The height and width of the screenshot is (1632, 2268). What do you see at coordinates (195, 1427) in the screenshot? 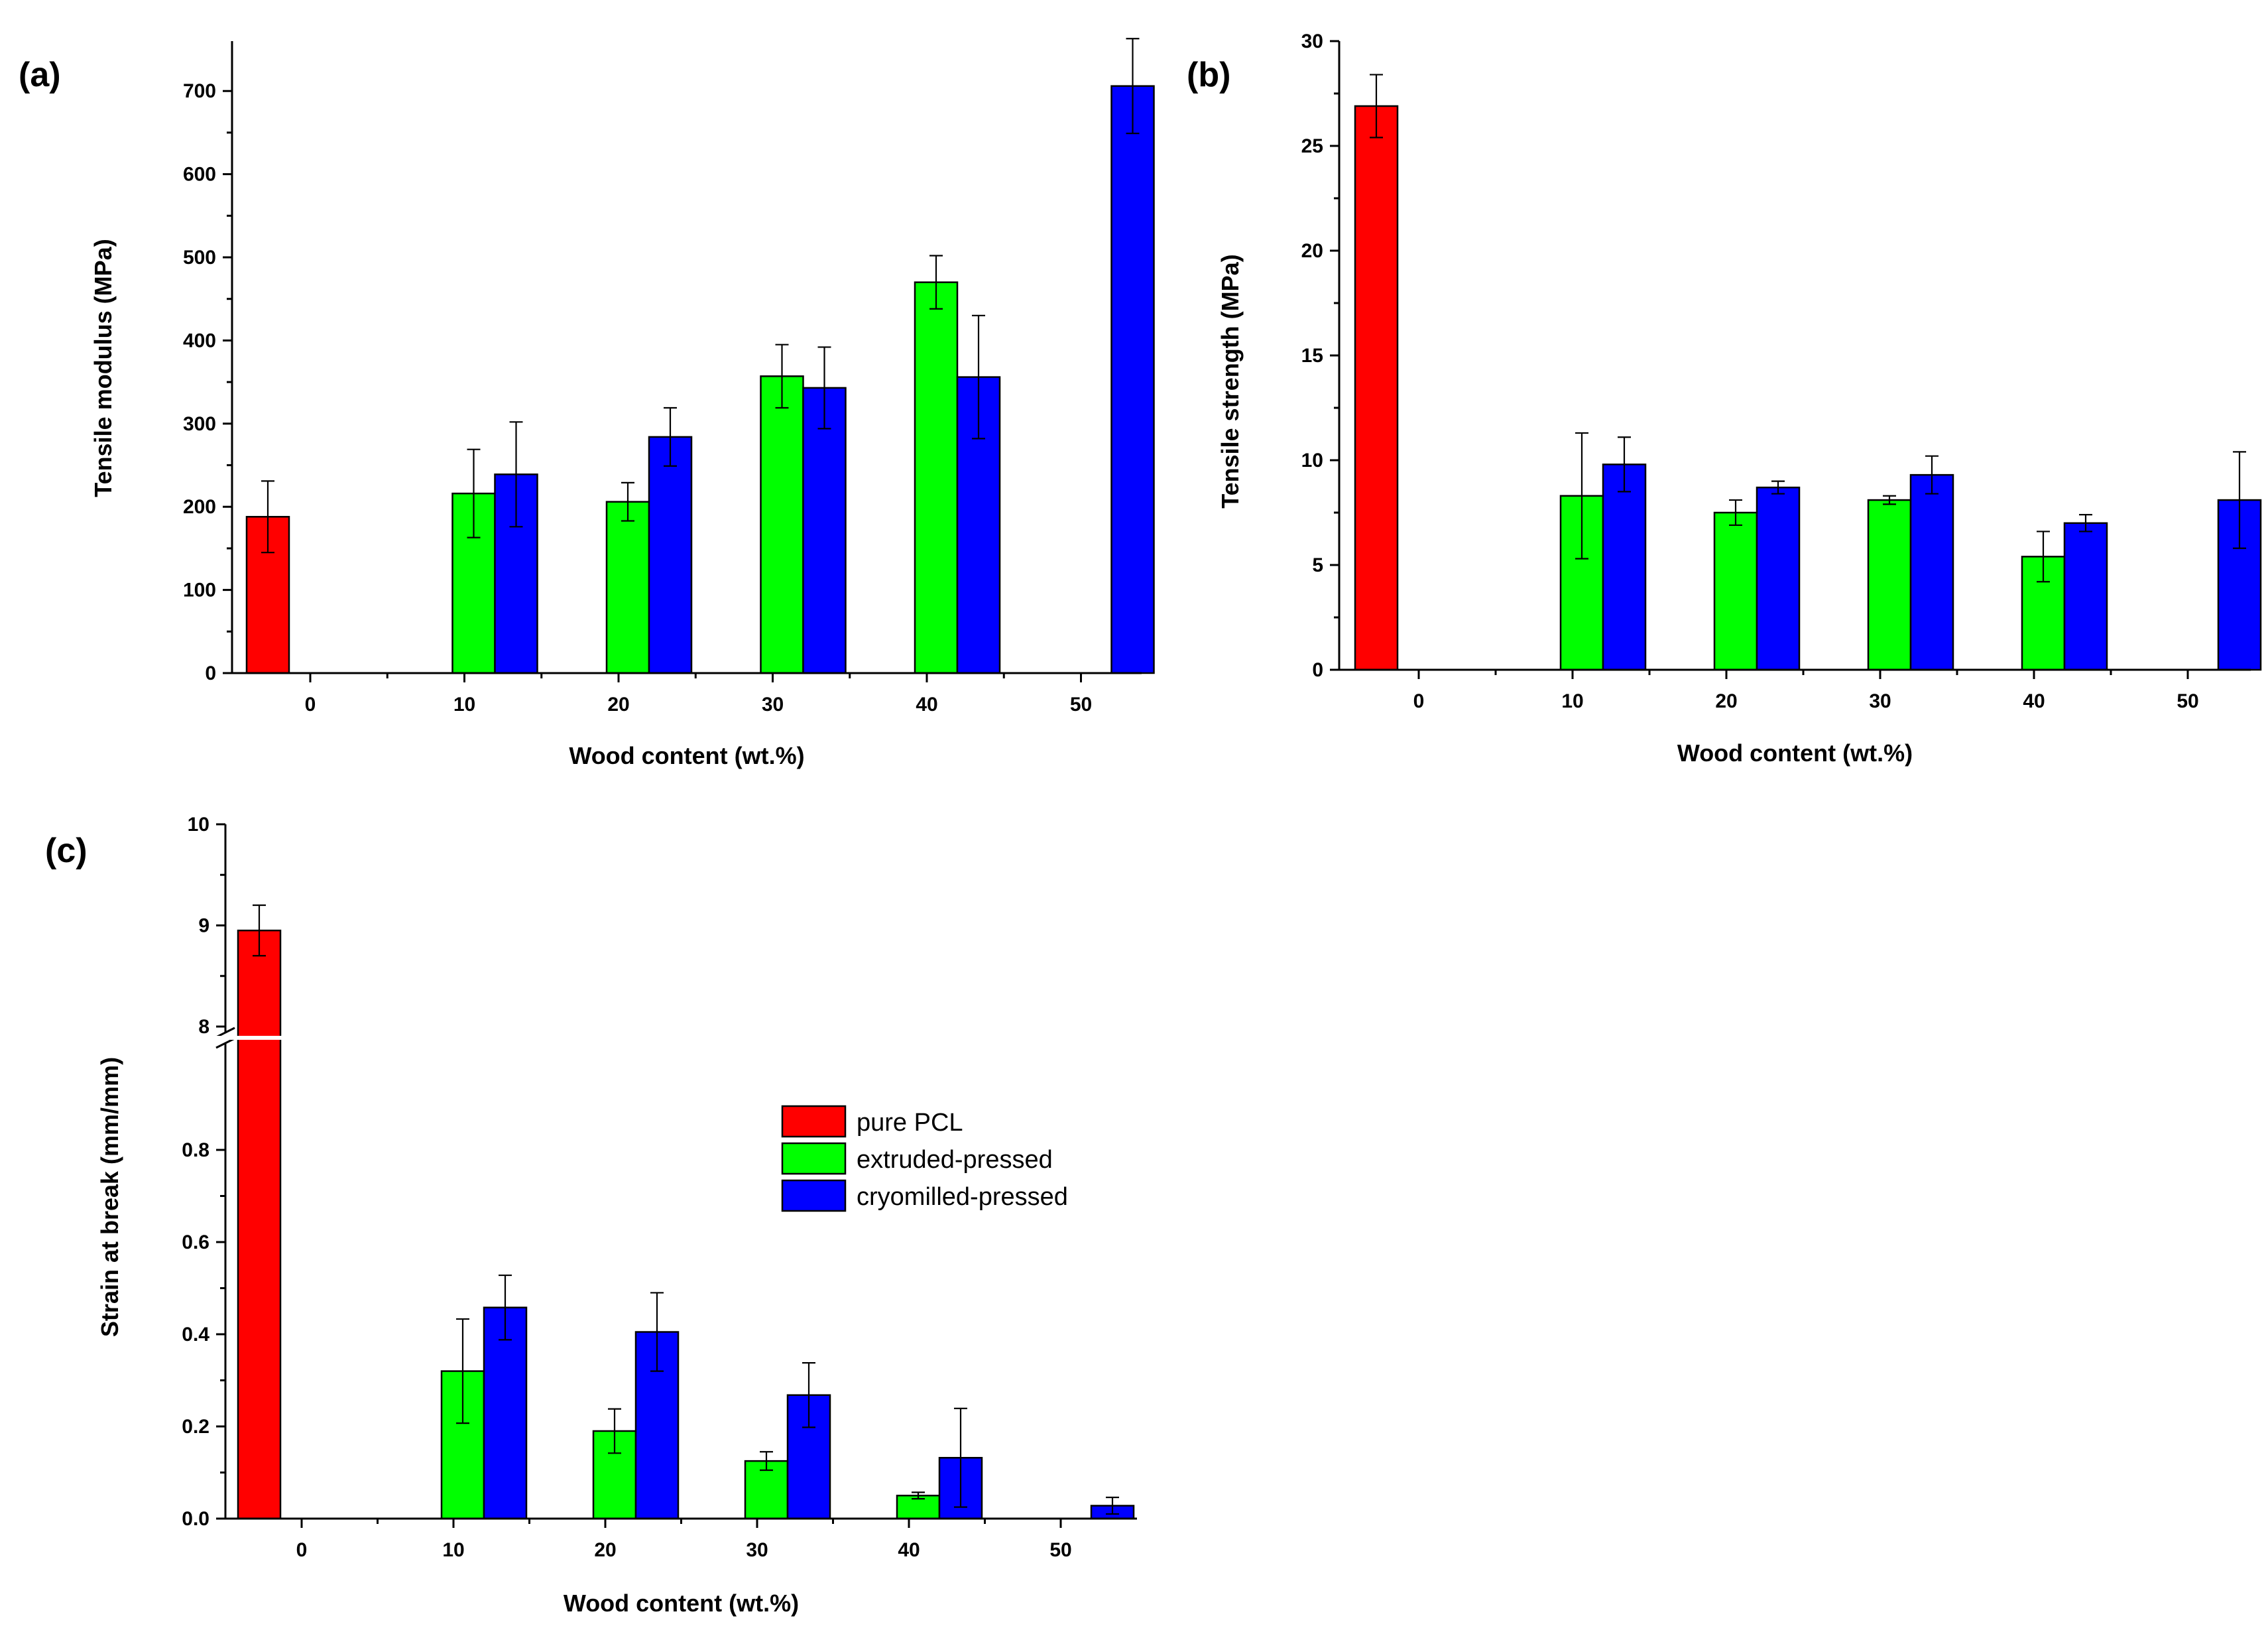
I see `panel-c-ytick-label-1: 0.2` at bounding box center [195, 1427].